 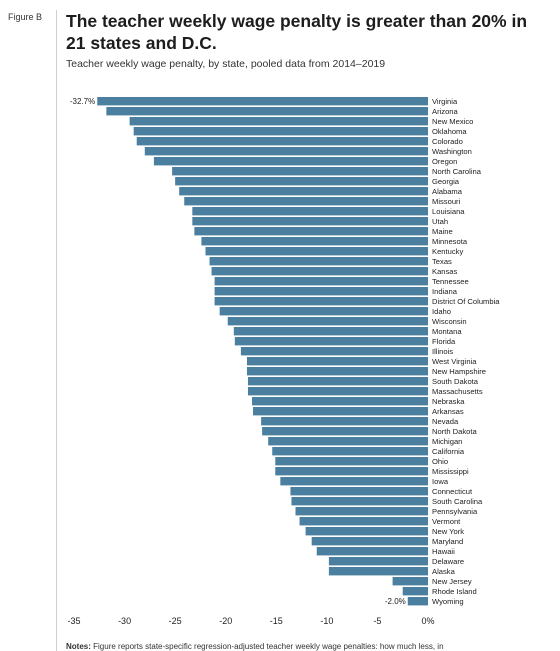 I want to click on category-label: Iowa, so click(x=440, y=481).